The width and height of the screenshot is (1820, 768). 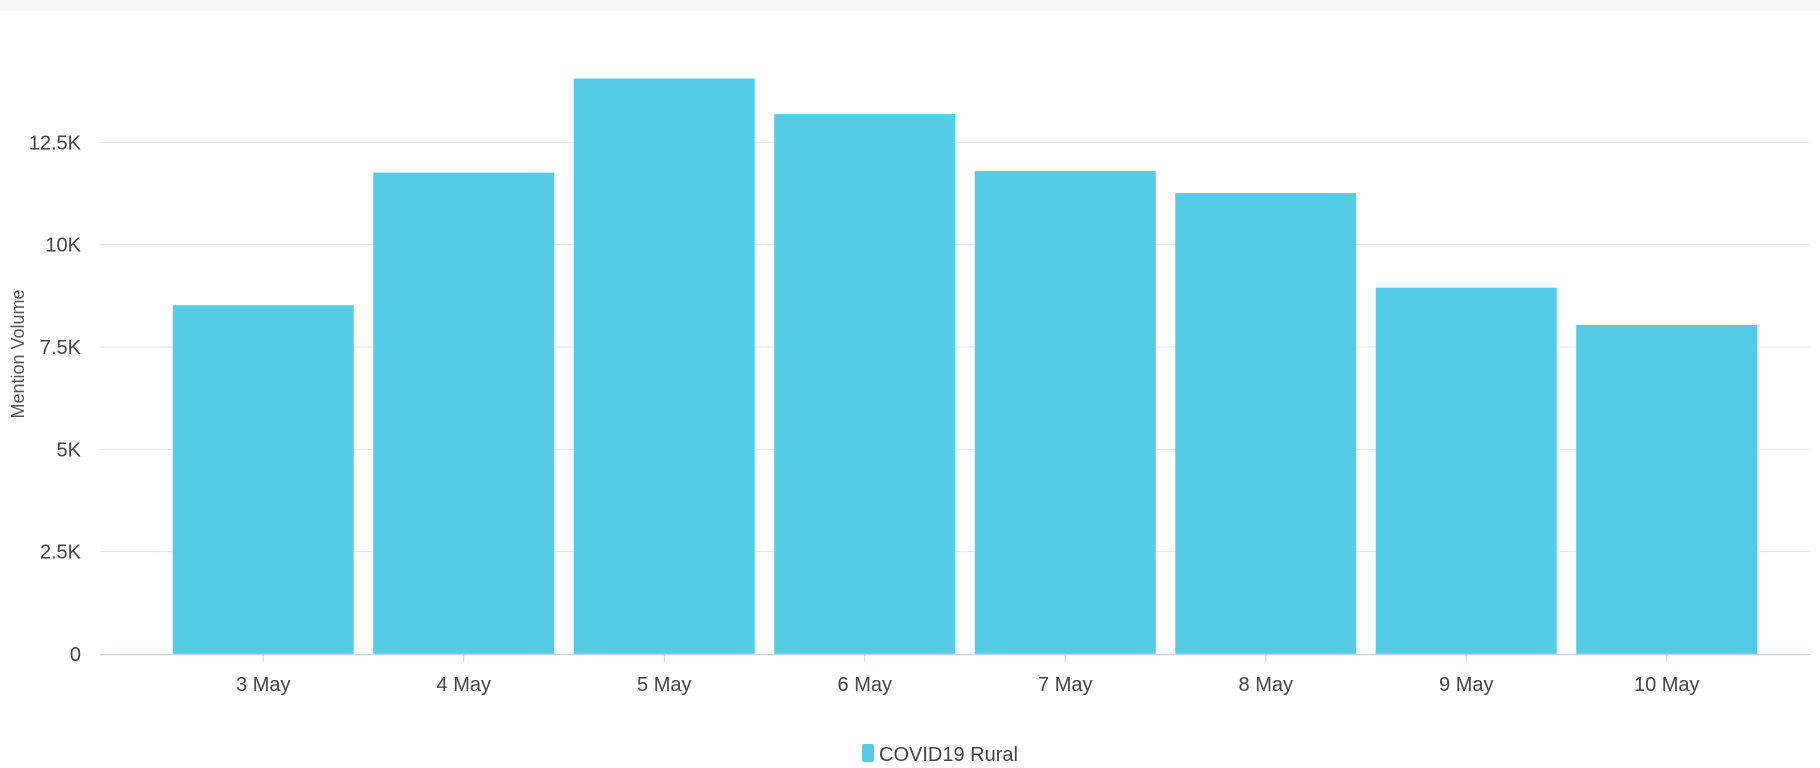 I want to click on y-tick-label: 2.5K, so click(x=61, y=553).